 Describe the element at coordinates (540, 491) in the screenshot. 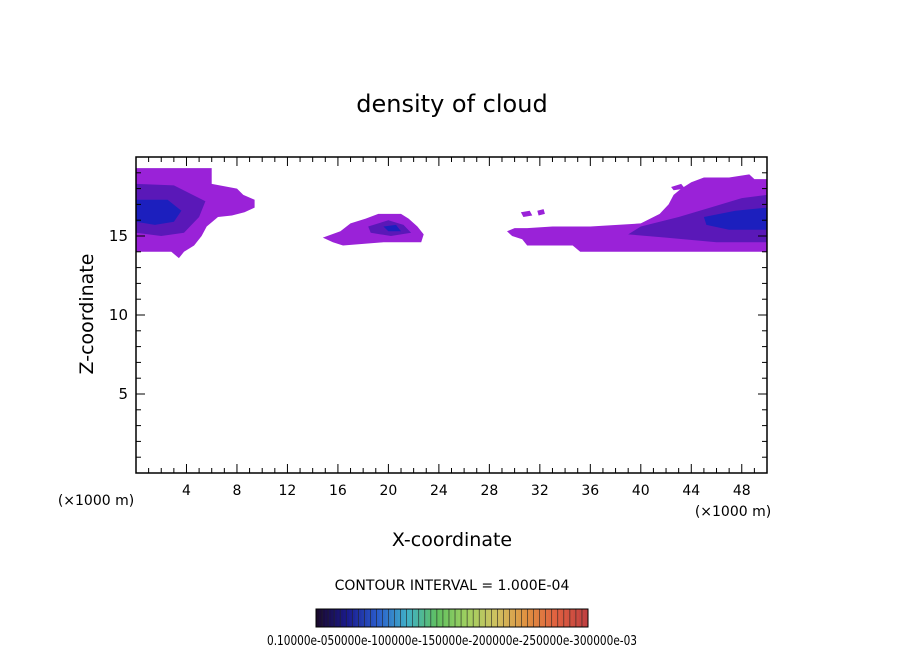

I see `x-tick-label: 32` at that location.